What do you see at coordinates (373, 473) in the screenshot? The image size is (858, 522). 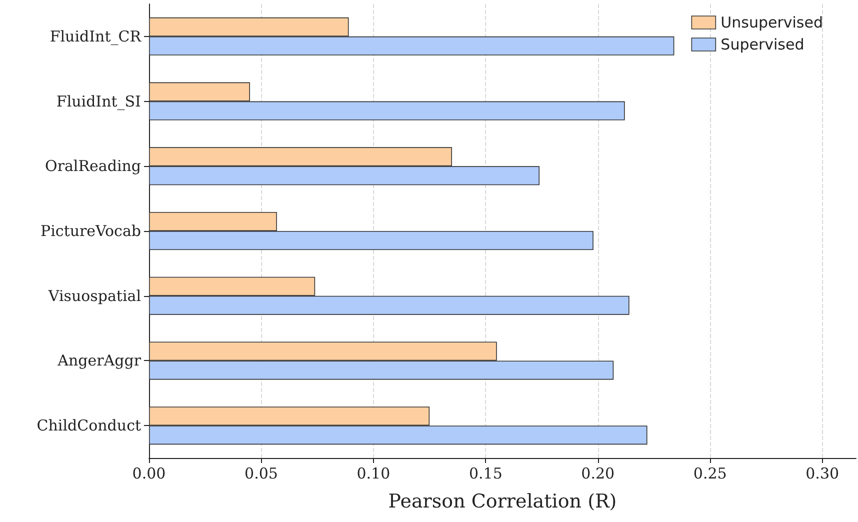 I see `x-tick-label: 0.10` at bounding box center [373, 473].